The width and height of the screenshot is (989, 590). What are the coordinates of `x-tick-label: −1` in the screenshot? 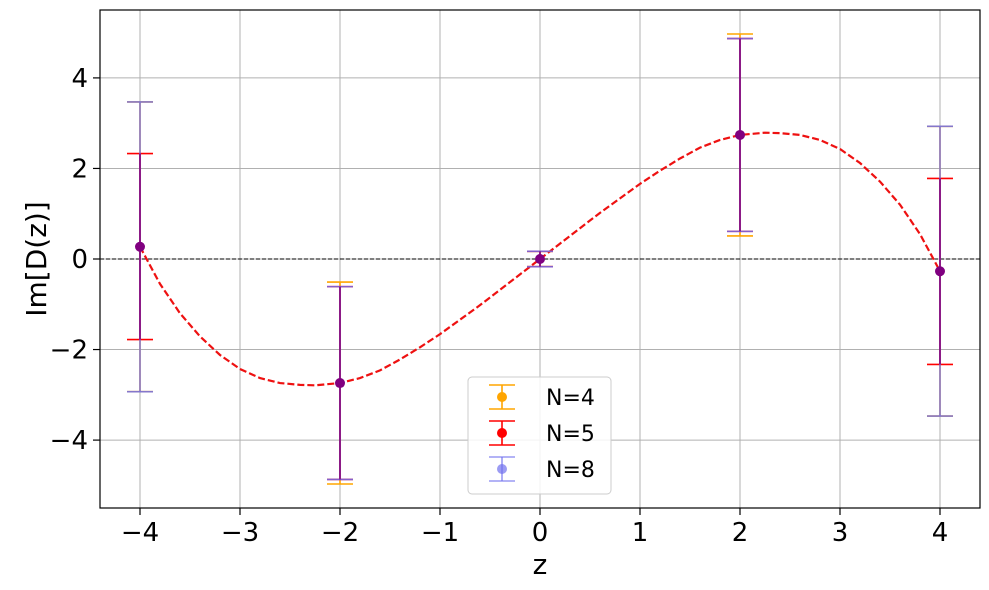 It's located at (440, 533).